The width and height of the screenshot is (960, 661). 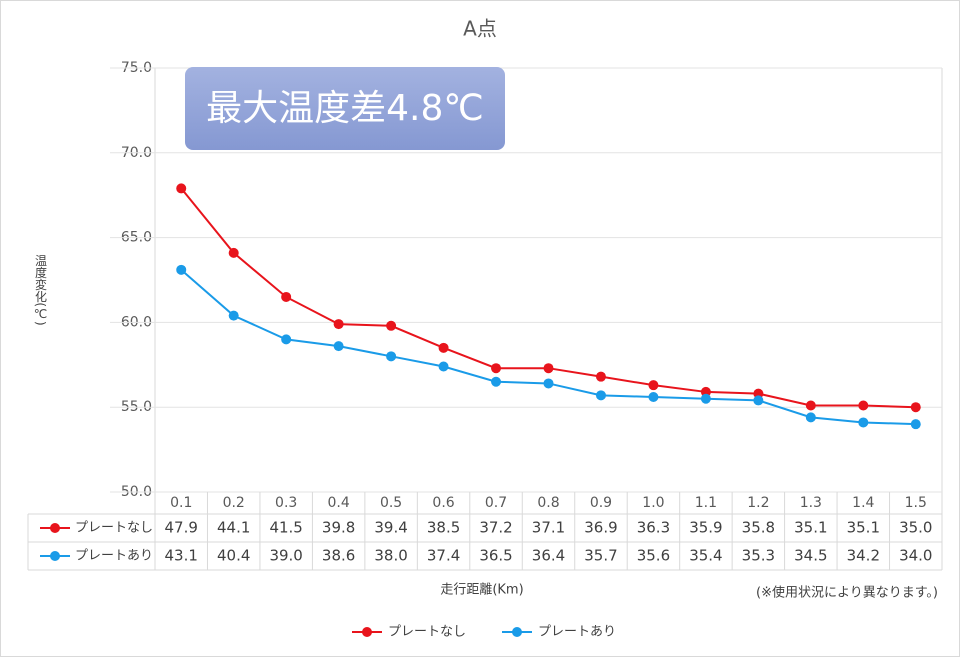 I want to click on table-cell: 35.8, so click(x=758, y=528).